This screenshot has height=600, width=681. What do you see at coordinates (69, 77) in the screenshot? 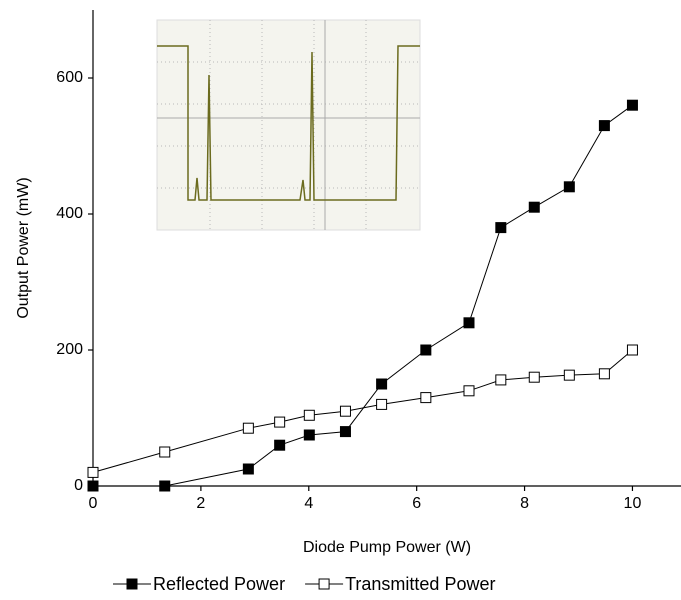
I see `y-tick-label: 600` at bounding box center [69, 77].